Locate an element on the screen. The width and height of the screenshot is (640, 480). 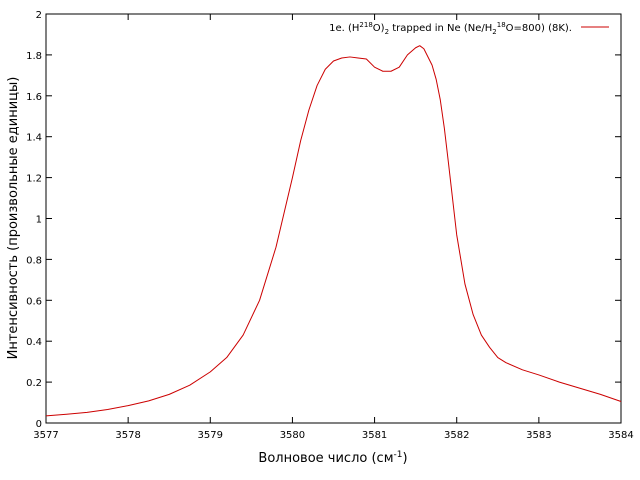
y-tick-label: 1 is located at coordinates (39, 220).